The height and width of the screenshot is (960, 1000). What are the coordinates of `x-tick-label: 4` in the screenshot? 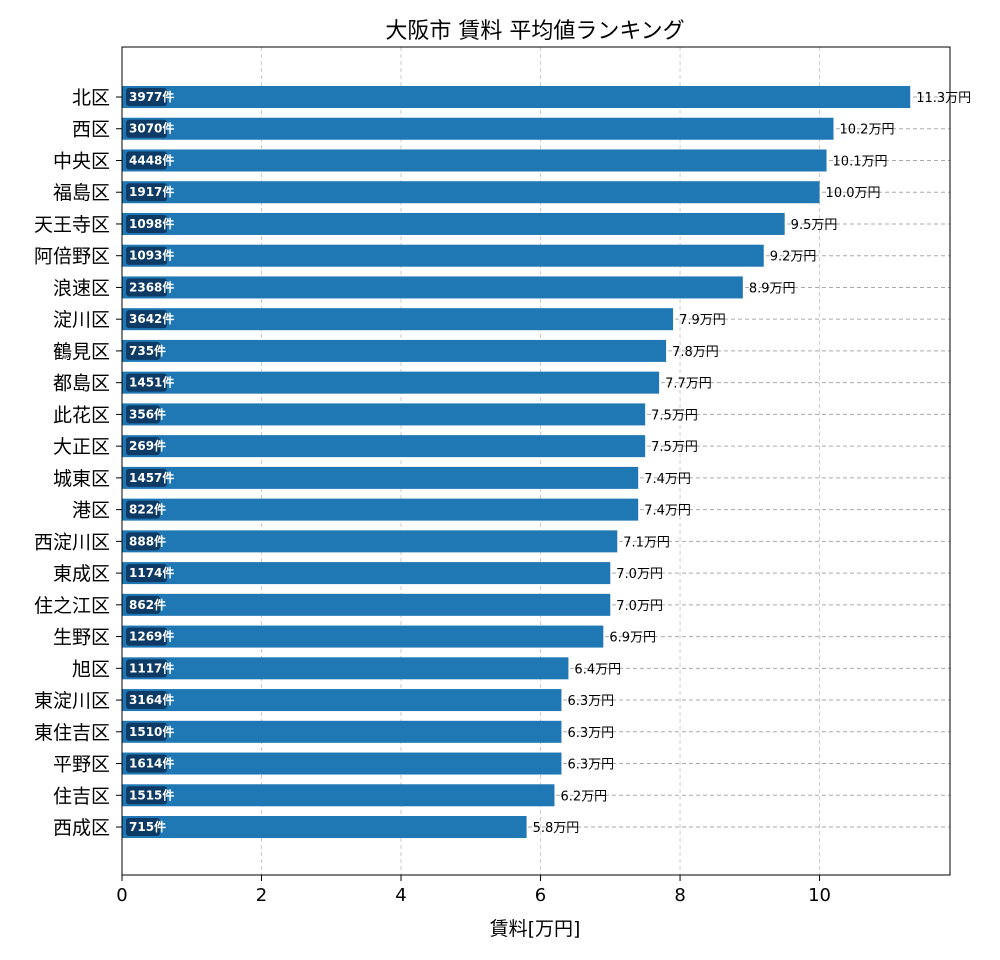 It's located at (400, 895).